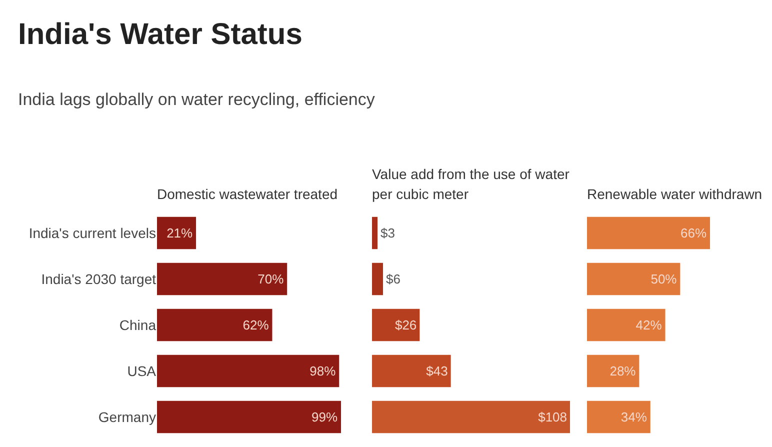 The image size is (772, 447). I want to click on data-label: 66%, so click(693, 233).